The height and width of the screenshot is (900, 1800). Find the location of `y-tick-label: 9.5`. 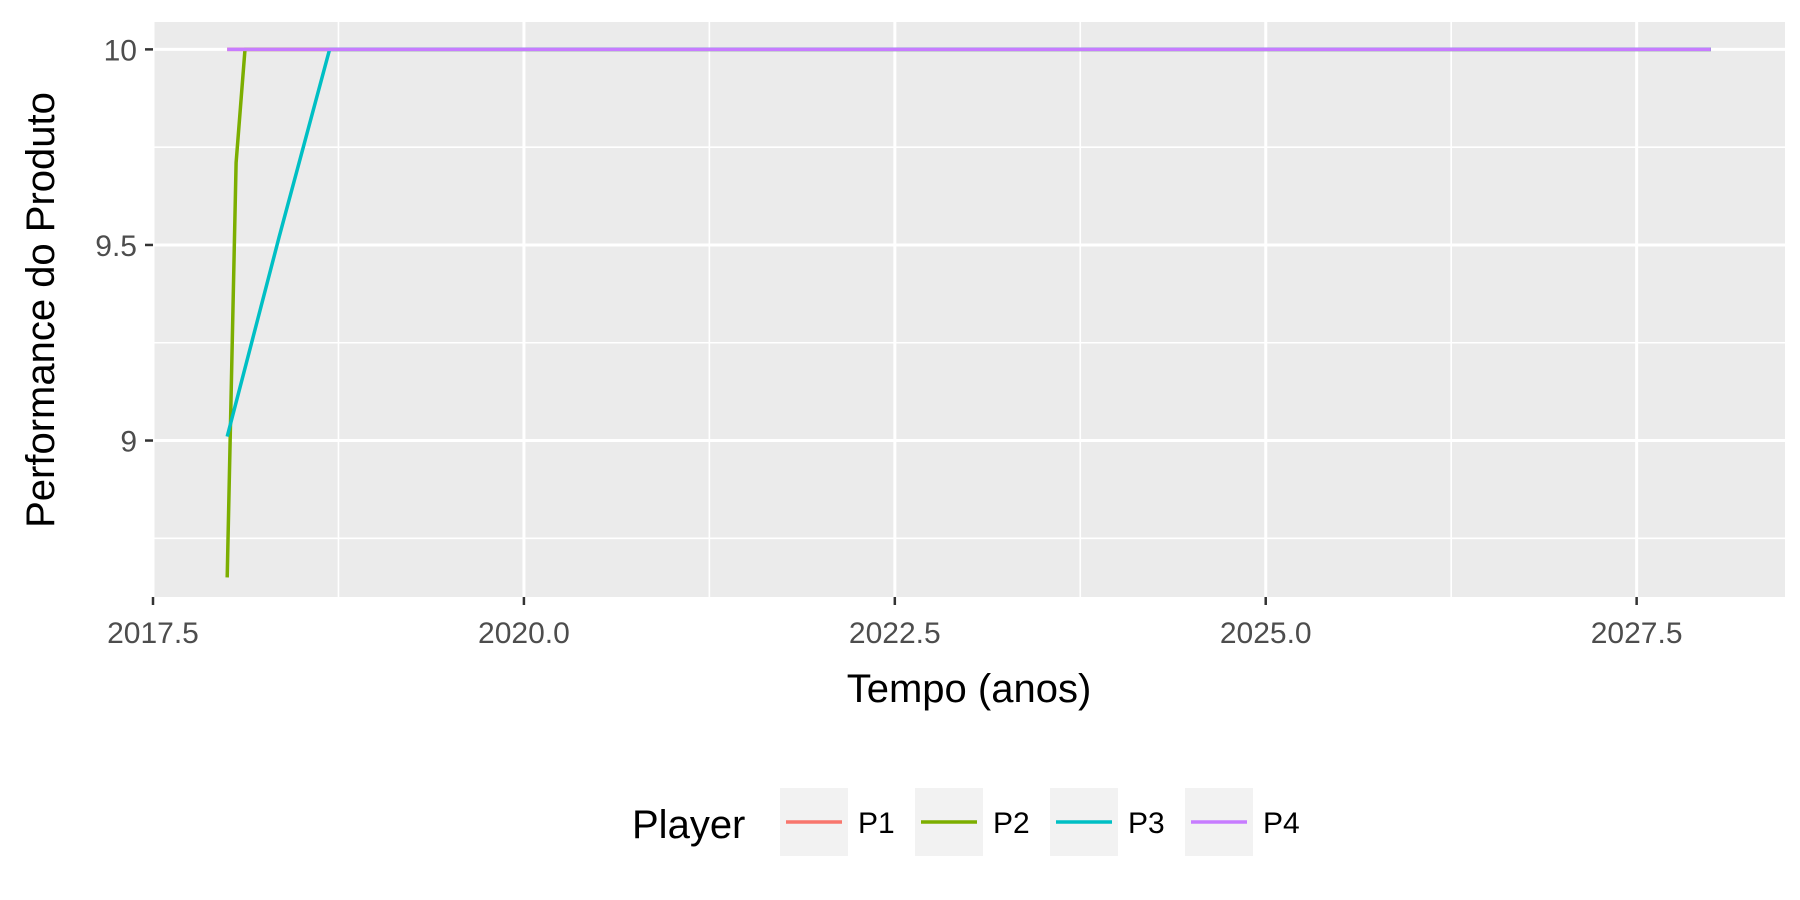

y-tick-label: 9.5 is located at coordinates (116, 246).